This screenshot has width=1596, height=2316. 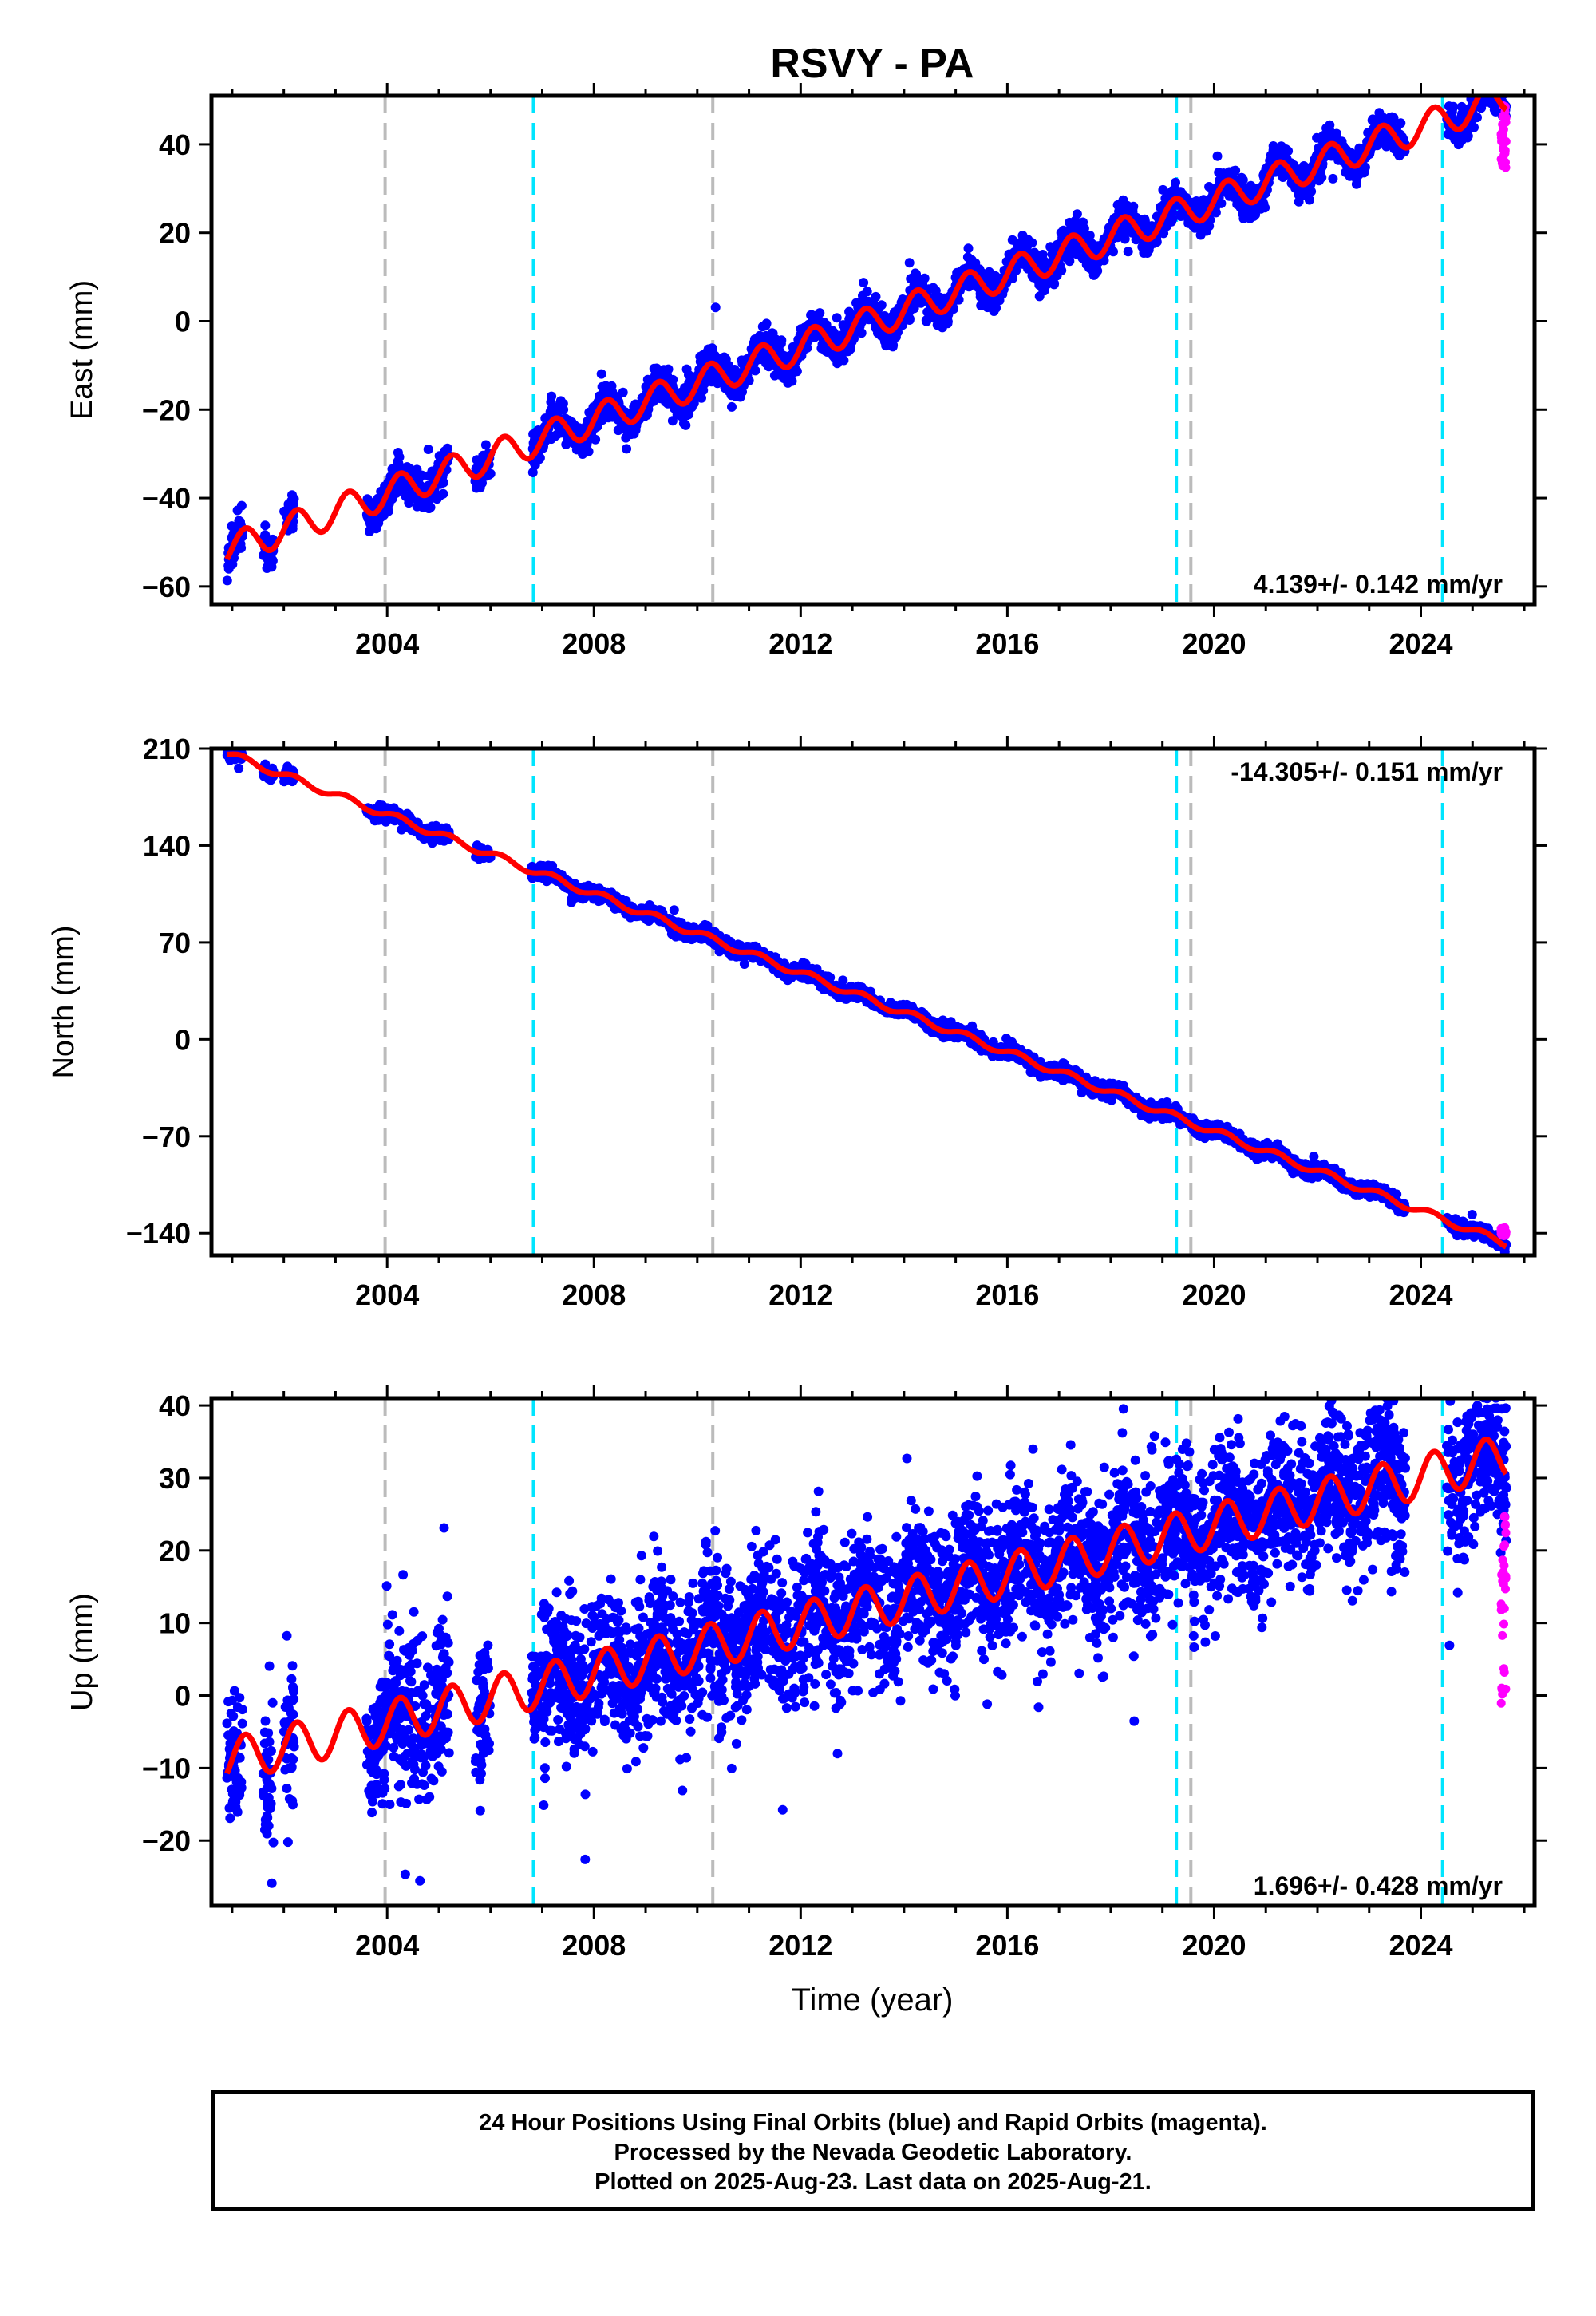 I want to click on y-tick-label: −40, so click(x=166, y=498).